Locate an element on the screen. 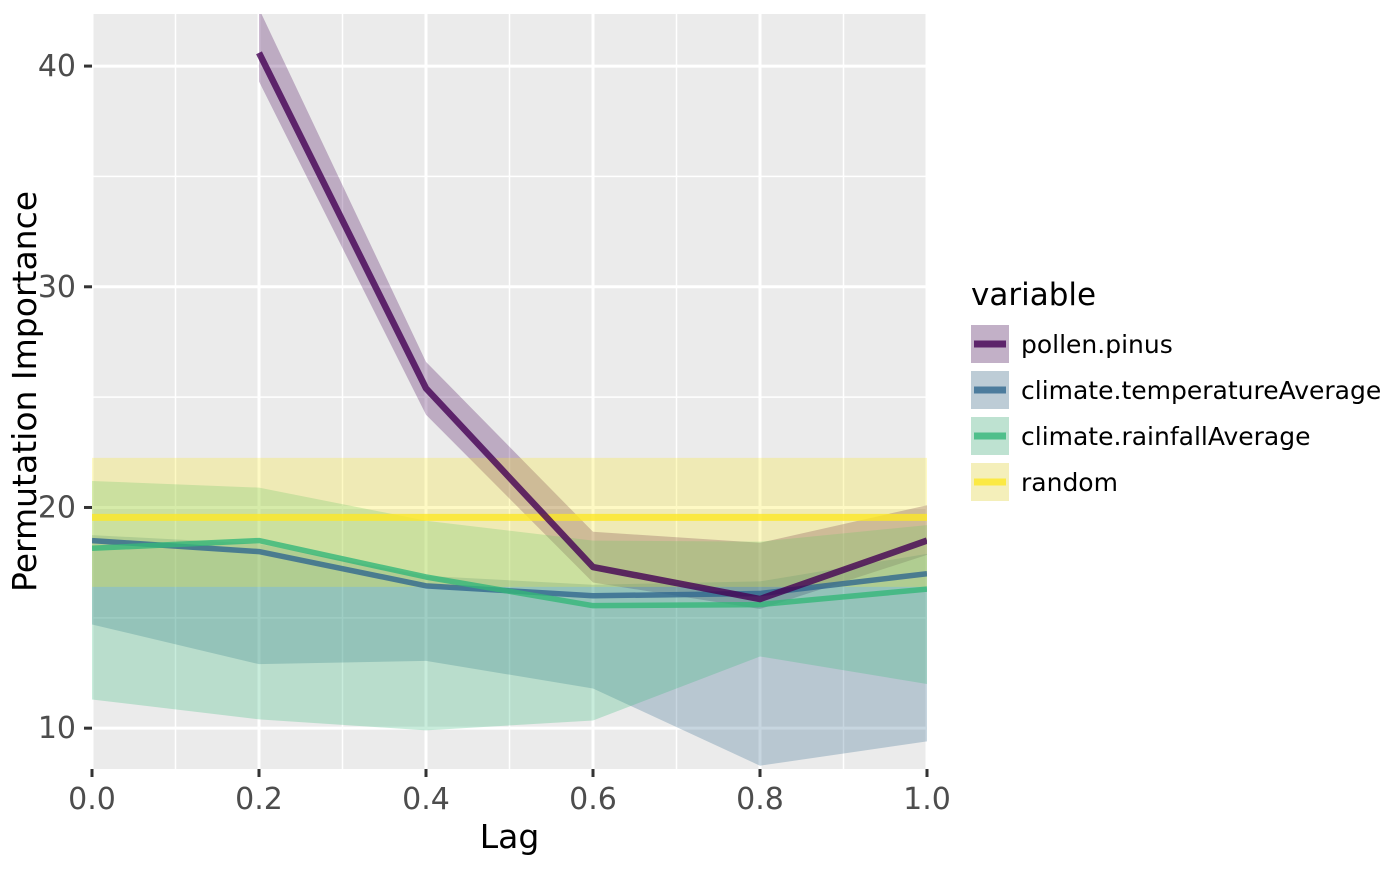 The image size is (1400, 870). legend-item-random: random is located at coordinates (1044, 482).